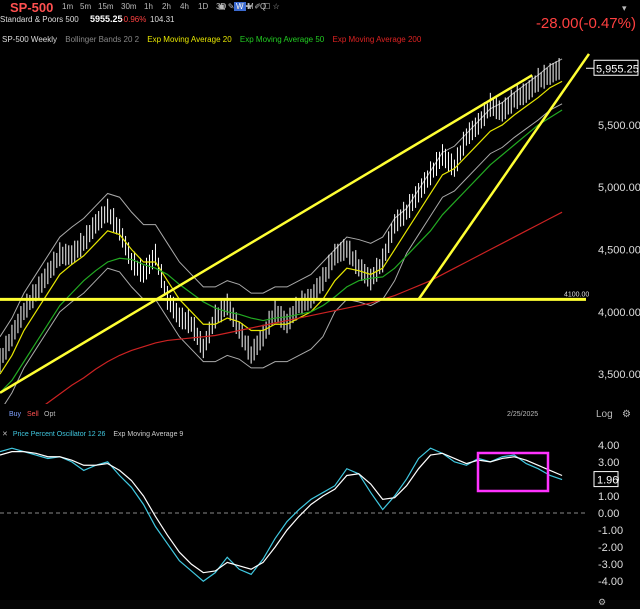 The width and height of the screenshot is (640, 609). What do you see at coordinates (148, 434) in the screenshot?
I see `signal-label: Exp Moving Average 9` at bounding box center [148, 434].